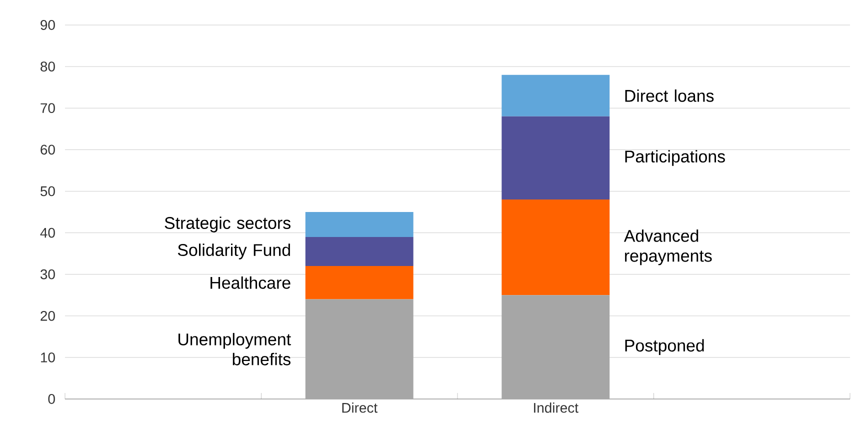  I want to click on annotation: Solidarity Fund, so click(234, 252).